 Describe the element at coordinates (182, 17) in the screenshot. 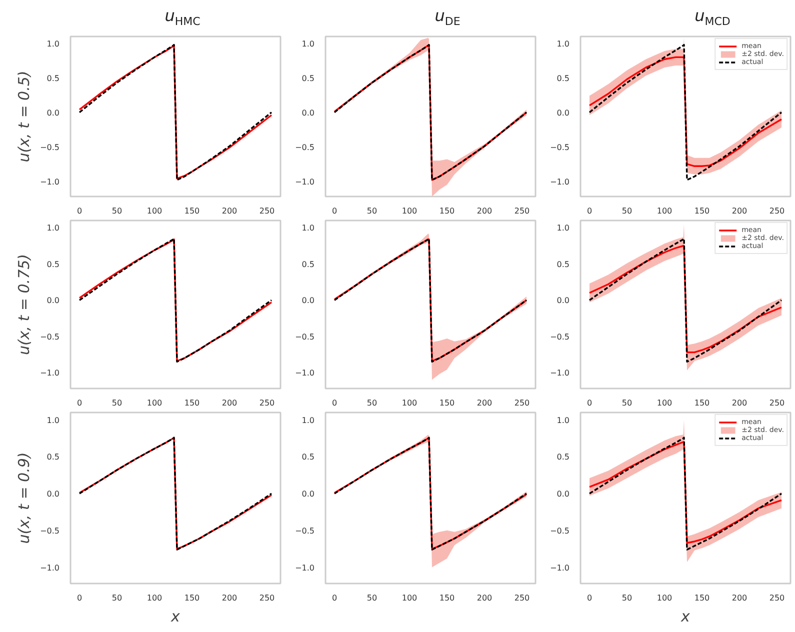

I see `chart-title: u$_{HMC}$` at that location.